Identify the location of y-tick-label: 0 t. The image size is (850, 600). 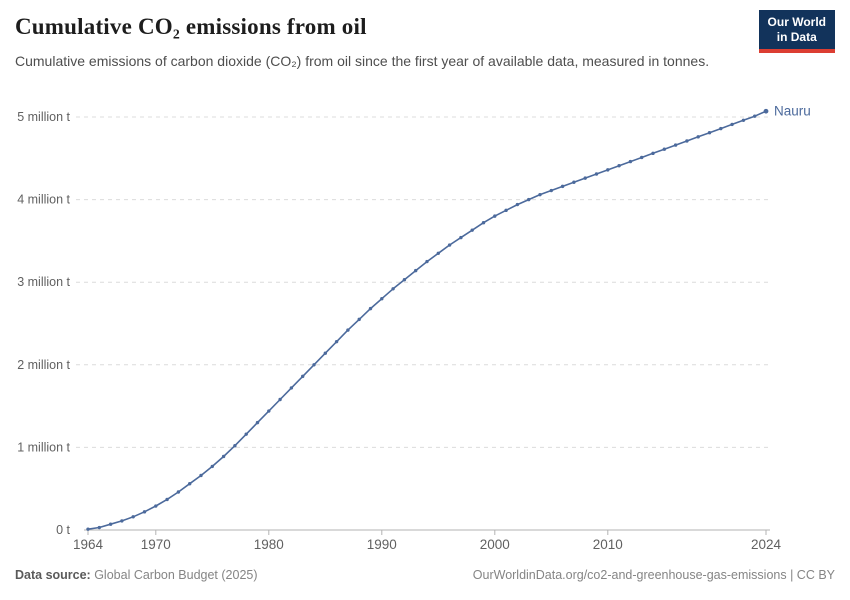
(63, 530).